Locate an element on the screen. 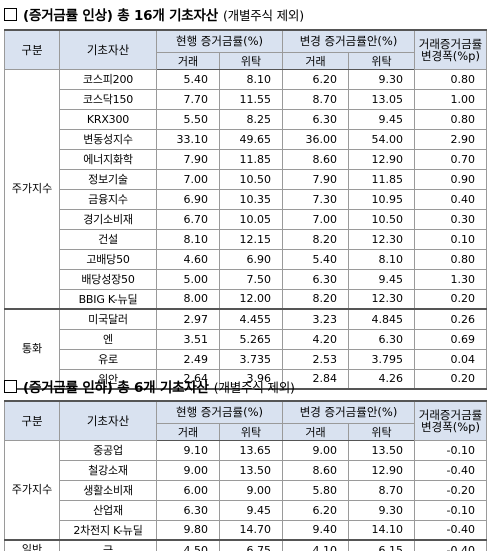 The height and width of the screenshot is (551, 491). table-row: 코스닥150 7.70 11.55 8.70 13.05 1.00 is located at coordinates (246, 99).